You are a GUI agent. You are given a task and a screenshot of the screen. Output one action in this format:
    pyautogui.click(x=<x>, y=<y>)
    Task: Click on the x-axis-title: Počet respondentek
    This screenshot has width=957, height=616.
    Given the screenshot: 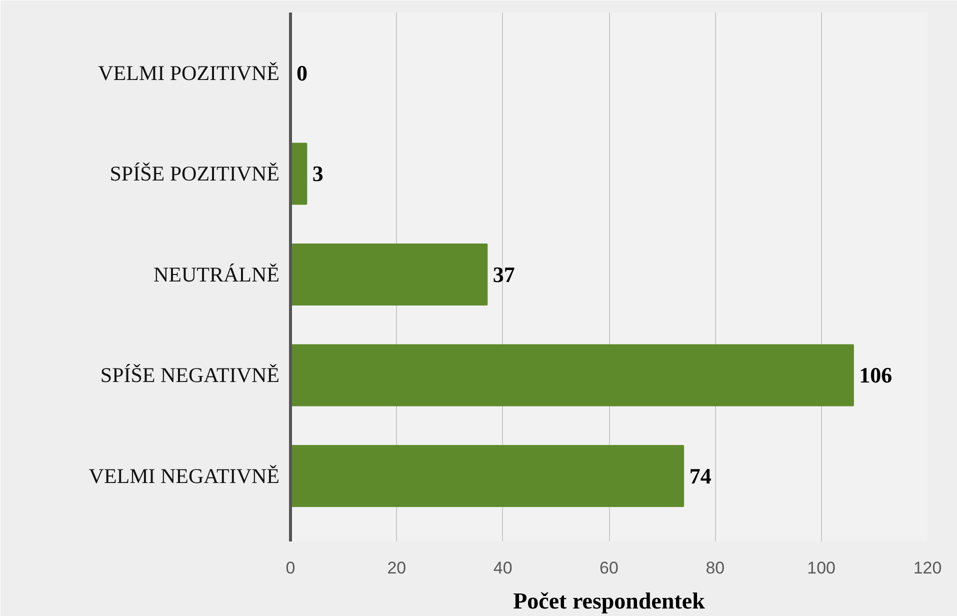 What is the action you would take?
    pyautogui.click(x=609, y=601)
    